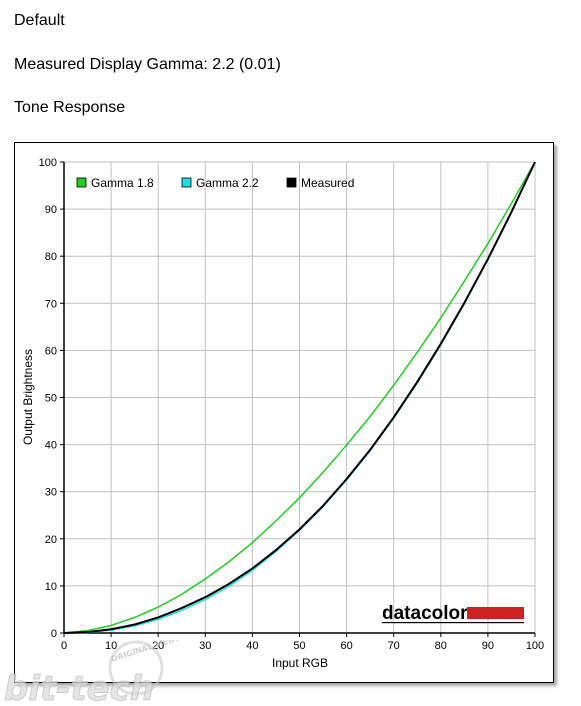 This screenshot has width=581, height=706. Describe the element at coordinates (441, 646) in the screenshot. I see `x-tick-label: 80` at that location.